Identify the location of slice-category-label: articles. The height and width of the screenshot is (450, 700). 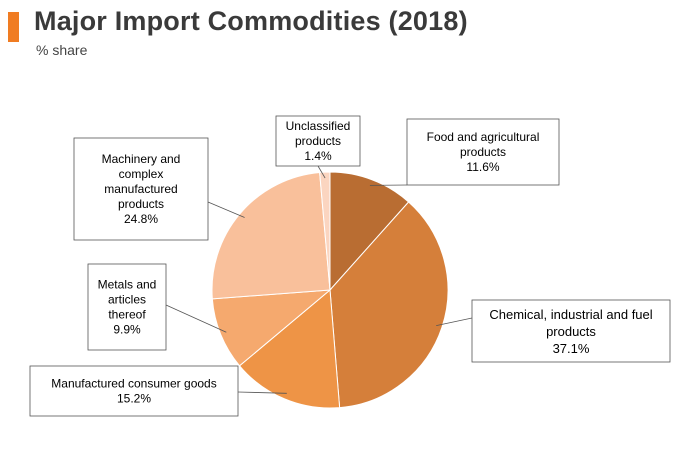
(127, 300).